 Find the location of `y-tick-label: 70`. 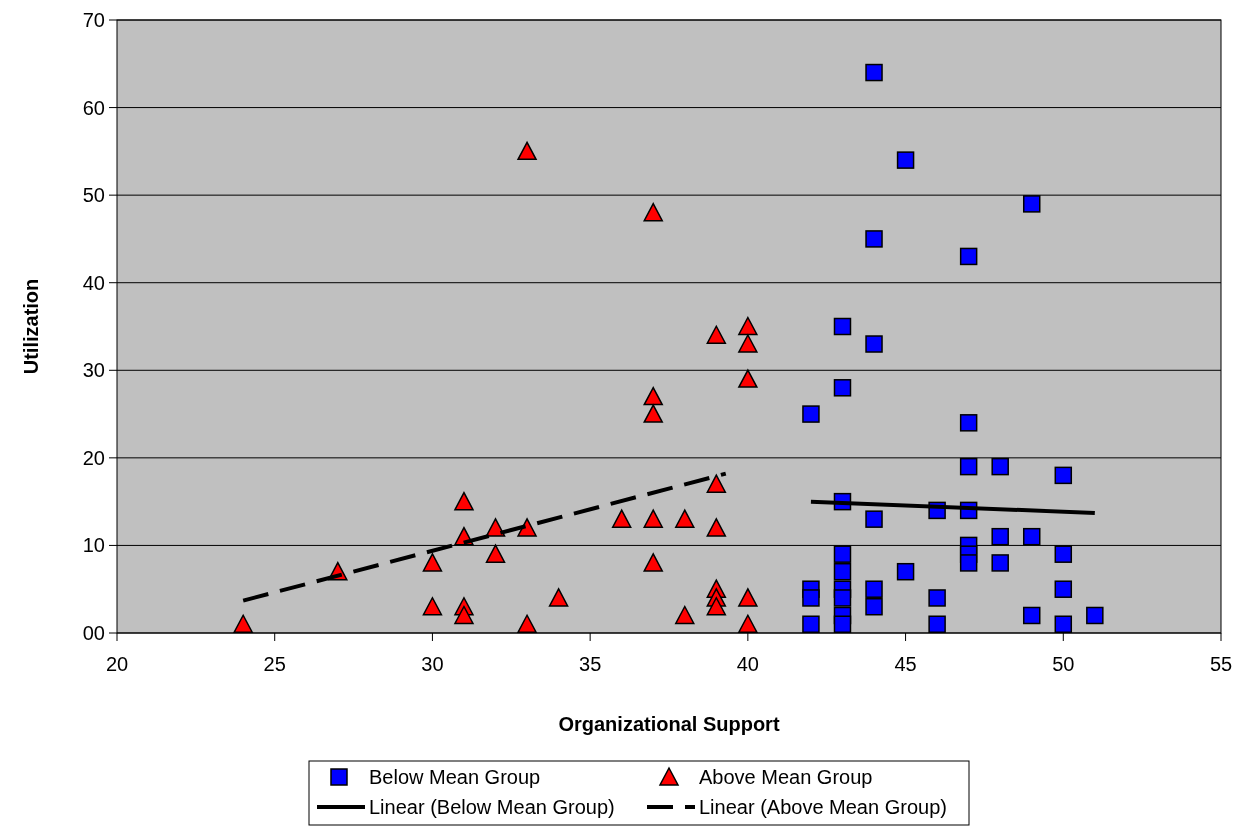

y-tick-label: 70 is located at coordinates (93, 20).